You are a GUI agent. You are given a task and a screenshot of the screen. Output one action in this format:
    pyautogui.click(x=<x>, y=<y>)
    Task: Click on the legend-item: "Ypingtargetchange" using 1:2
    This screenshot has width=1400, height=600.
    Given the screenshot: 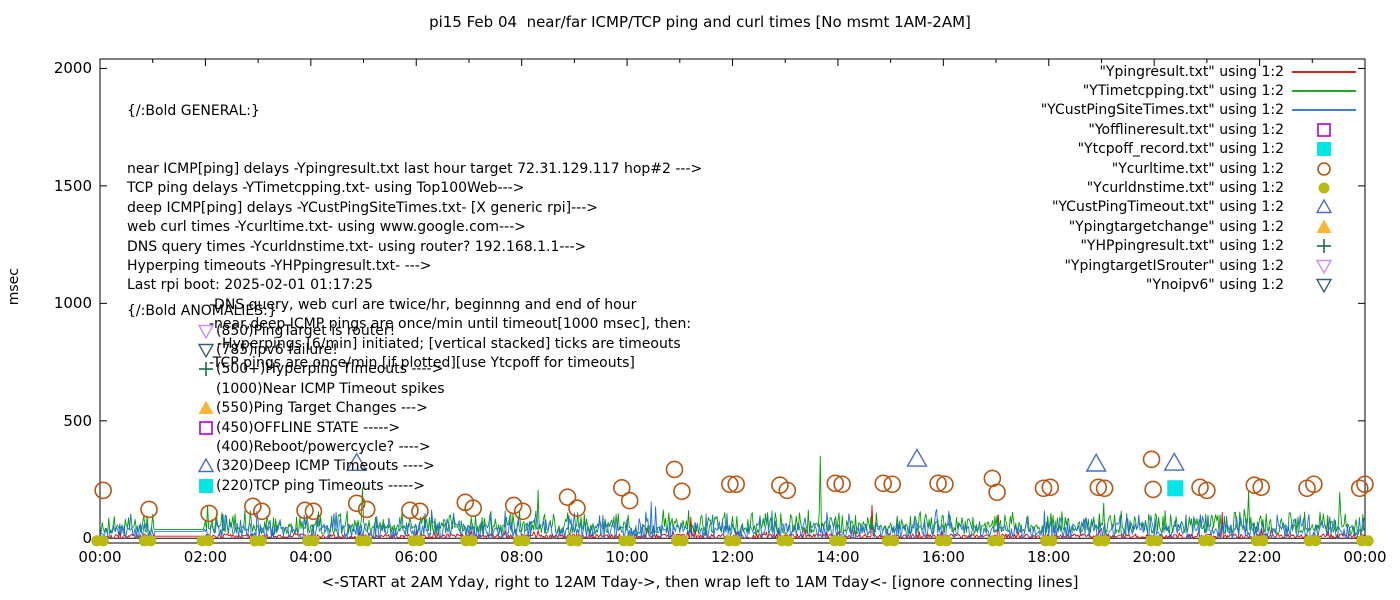 What is the action you would take?
    pyautogui.click(x=1202, y=226)
    